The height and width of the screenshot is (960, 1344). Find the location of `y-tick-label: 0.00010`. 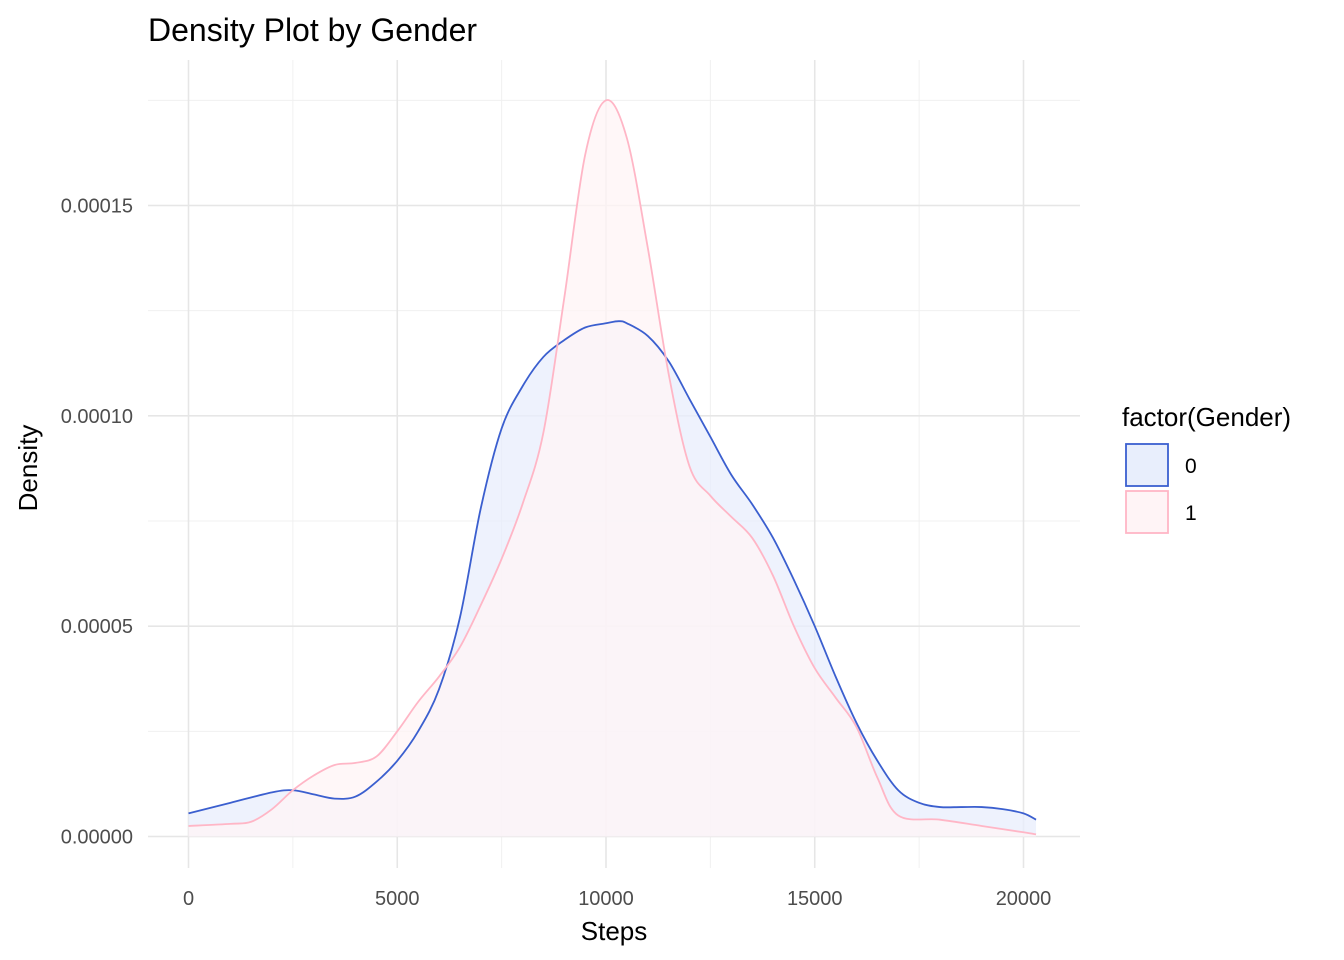

y-tick-label: 0.00010 is located at coordinates (97, 417).